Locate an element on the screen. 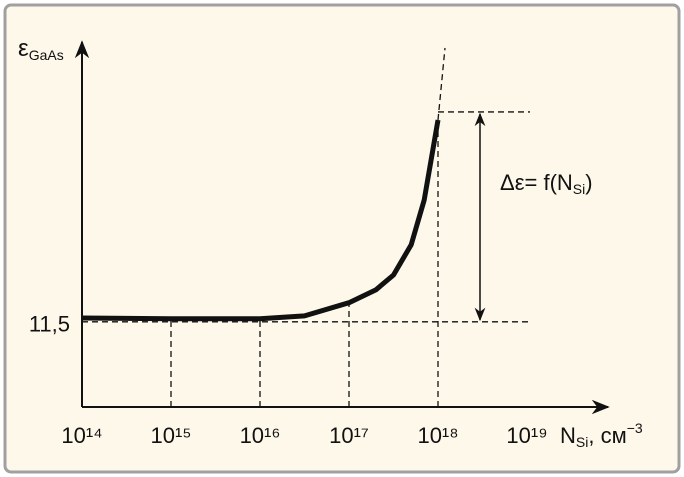 This screenshot has width=684, height=477. x-tick-label: 10¹⁴ is located at coordinates (81, 435).